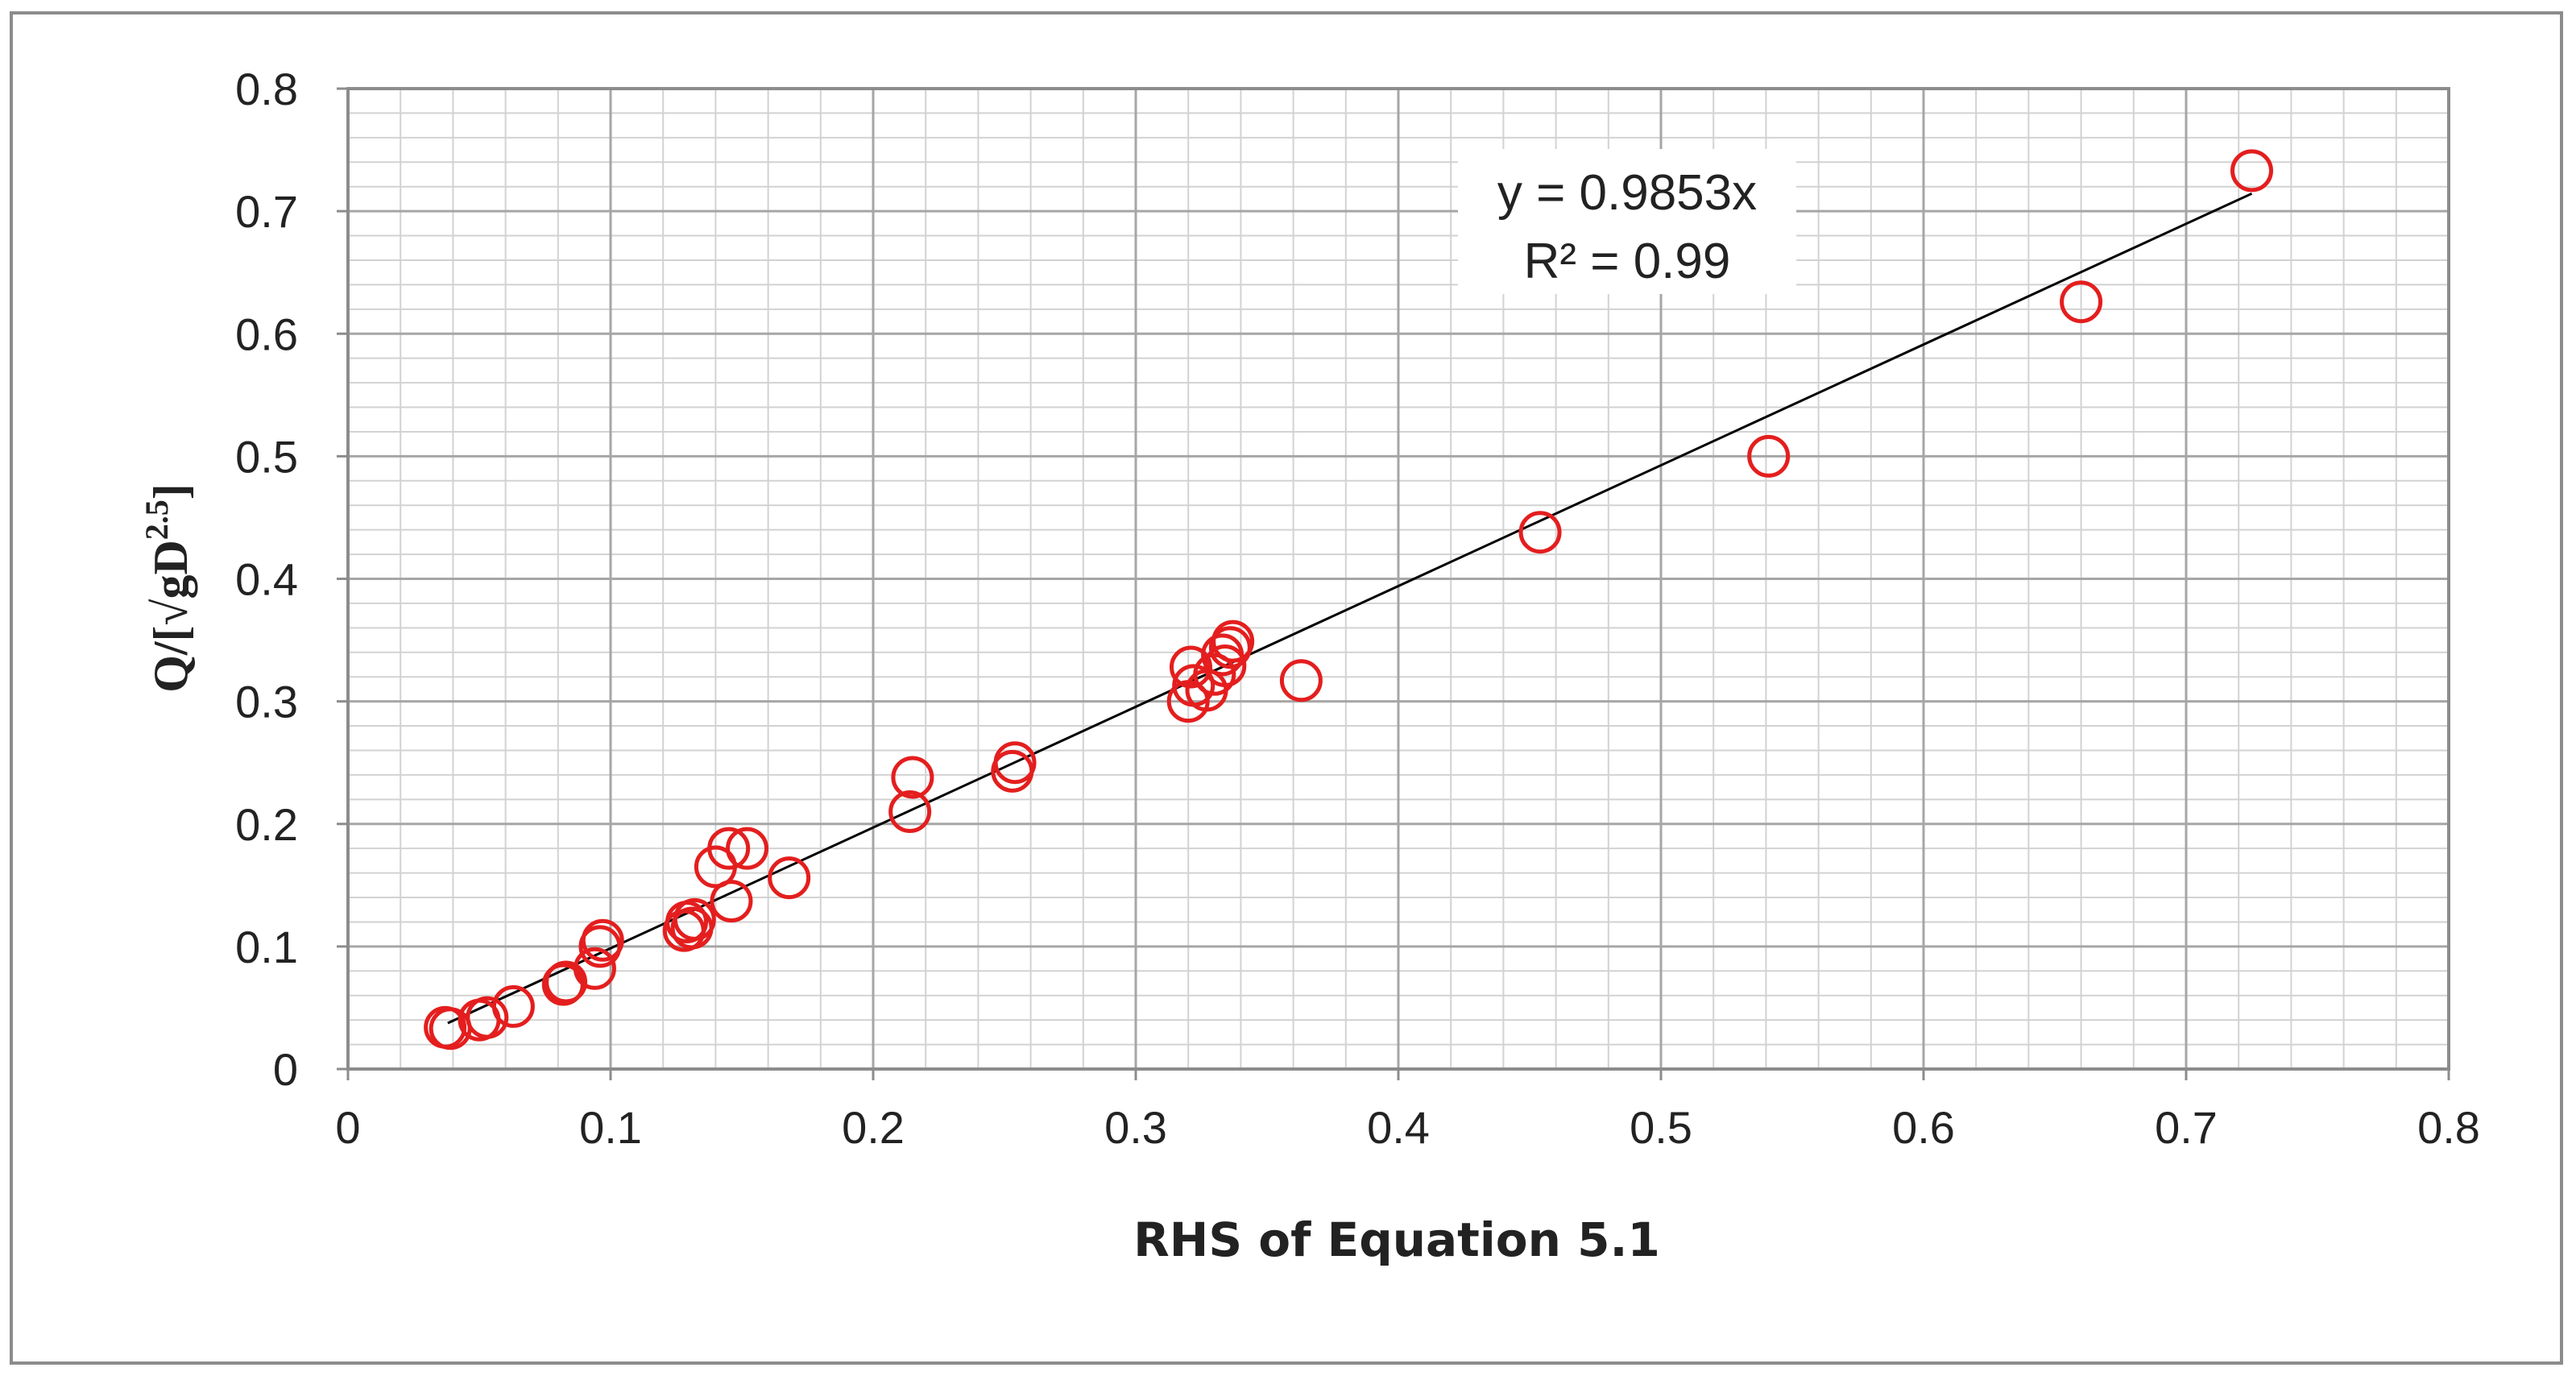 This screenshot has width=2576, height=1380. I want to click on y-axis-label-prefix: Q/[, so click(170, 658).